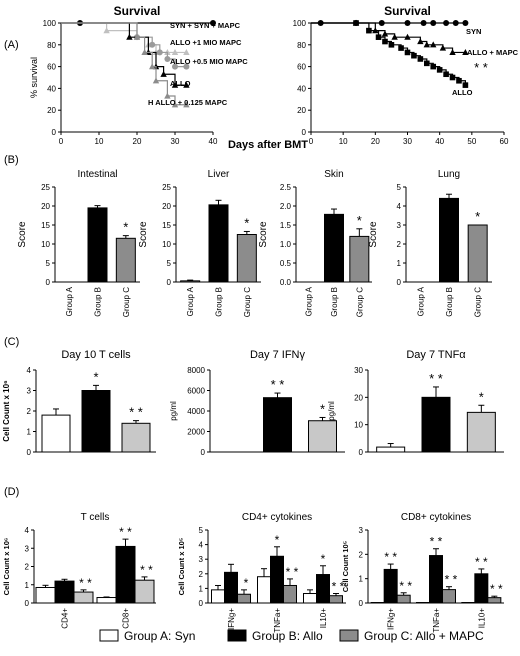  What do you see at coordinates (333, 174) in the screenshot?
I see `B3-title: Skin` at bounding box center [333, 174].